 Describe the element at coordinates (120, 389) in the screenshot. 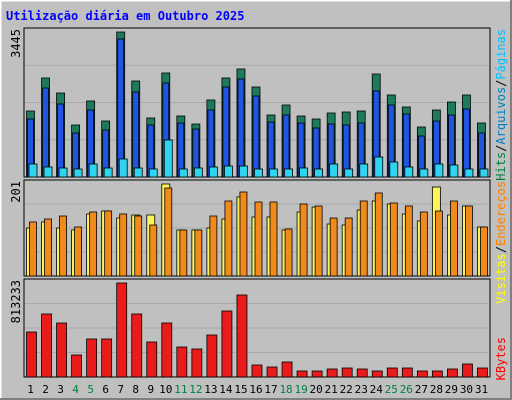

I see `day-label: 7` at that location.